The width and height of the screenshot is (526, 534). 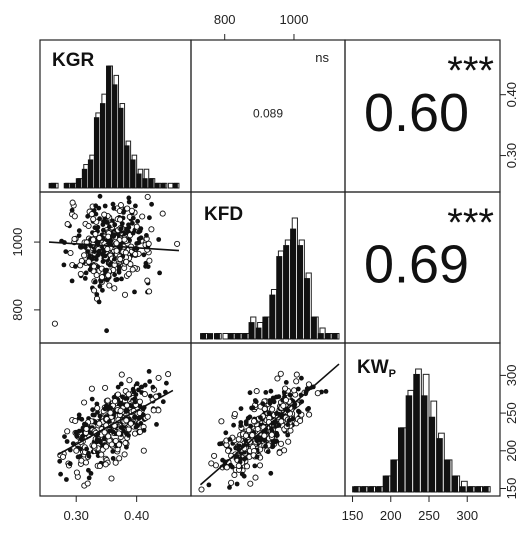 What do you see at coordinates (511, 155) in the screenshot?
I see `axis-tick-label-right: 0.30` at bounding box center [511, 155].